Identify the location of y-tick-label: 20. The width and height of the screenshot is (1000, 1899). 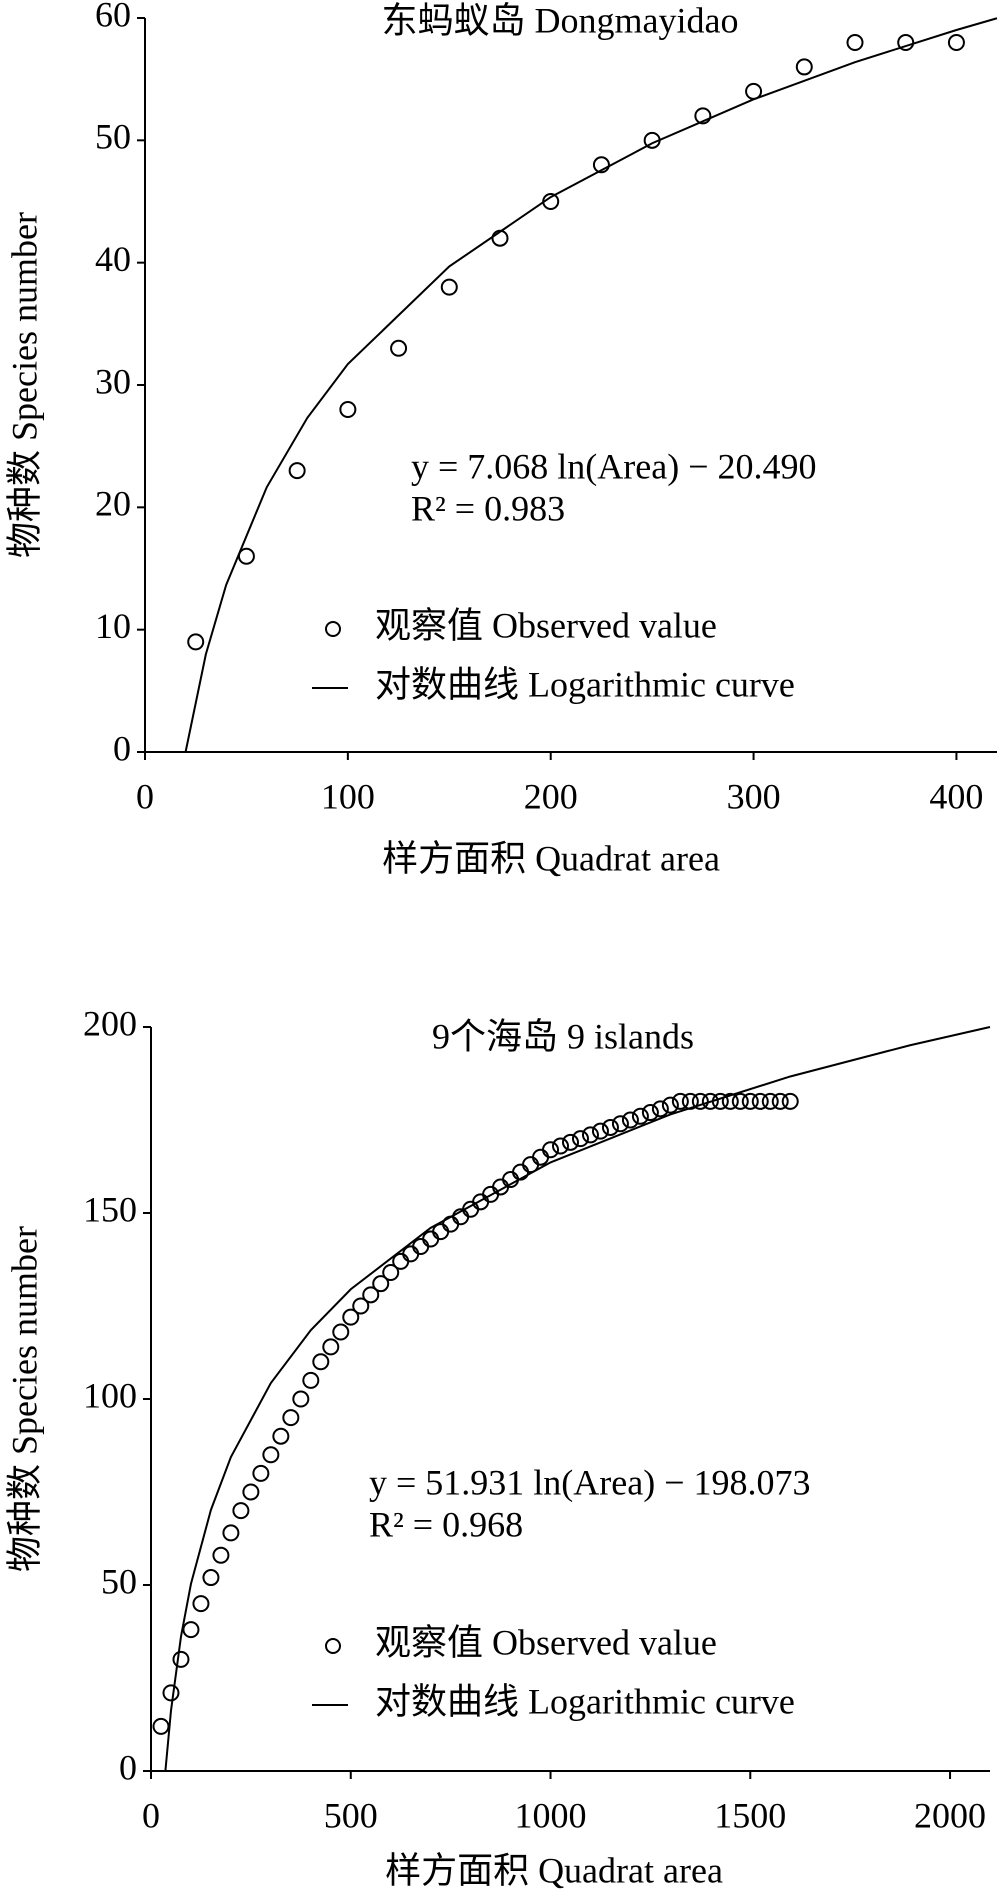
(113, 504).